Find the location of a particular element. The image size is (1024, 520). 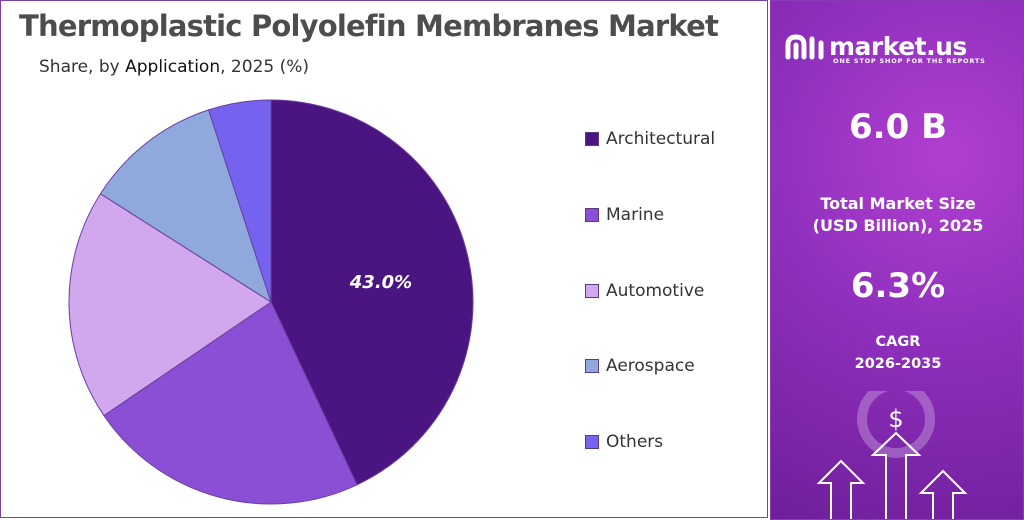

legend-item-marine: Marine is located at coordinates (675, 215).